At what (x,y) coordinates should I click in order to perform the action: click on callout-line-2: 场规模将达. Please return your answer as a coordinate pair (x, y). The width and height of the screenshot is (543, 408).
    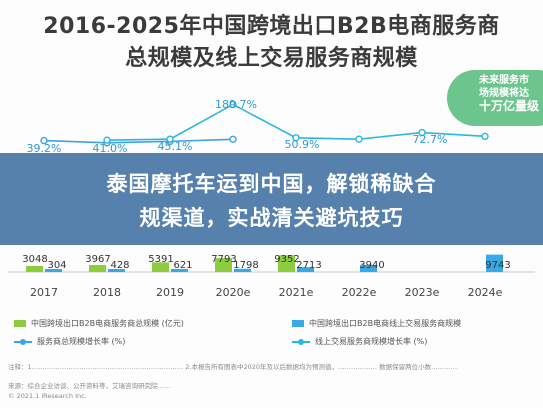
    Looking at the image, I should click on (504, 93).